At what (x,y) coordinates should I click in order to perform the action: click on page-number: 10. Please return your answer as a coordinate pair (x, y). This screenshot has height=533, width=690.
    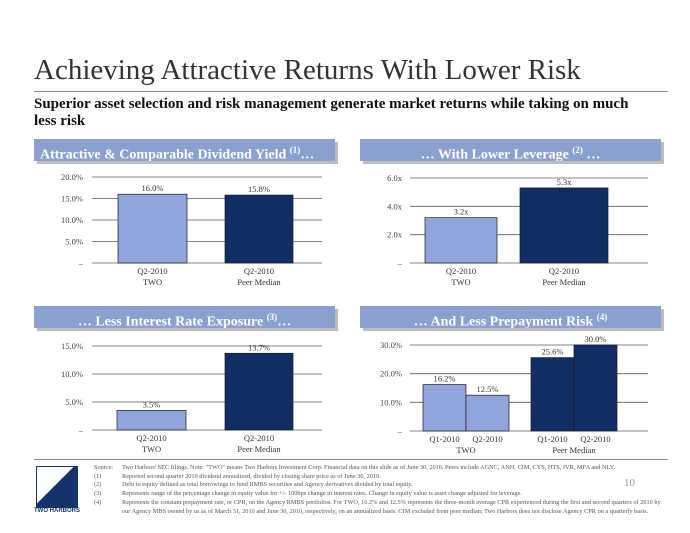
    Looking at the image, I should click on (629, 483).